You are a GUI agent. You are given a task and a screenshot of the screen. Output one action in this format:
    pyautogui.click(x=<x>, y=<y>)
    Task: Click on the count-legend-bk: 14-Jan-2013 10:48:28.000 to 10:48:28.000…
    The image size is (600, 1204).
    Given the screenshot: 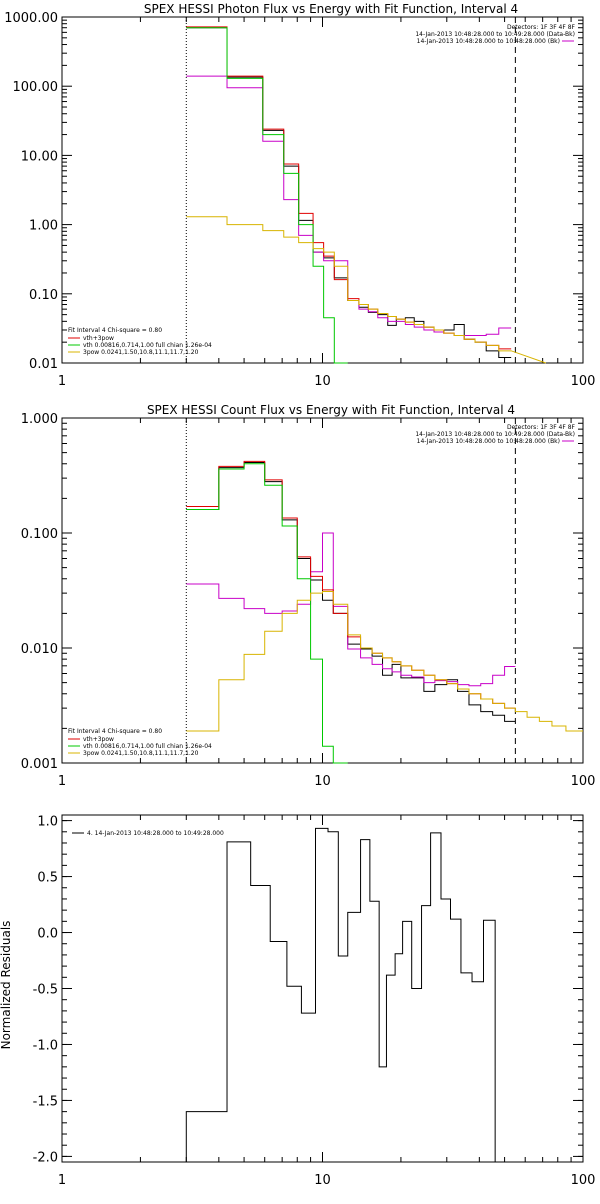 What is the action you would take?
    pyautogui.click(x=488, y=441)
    